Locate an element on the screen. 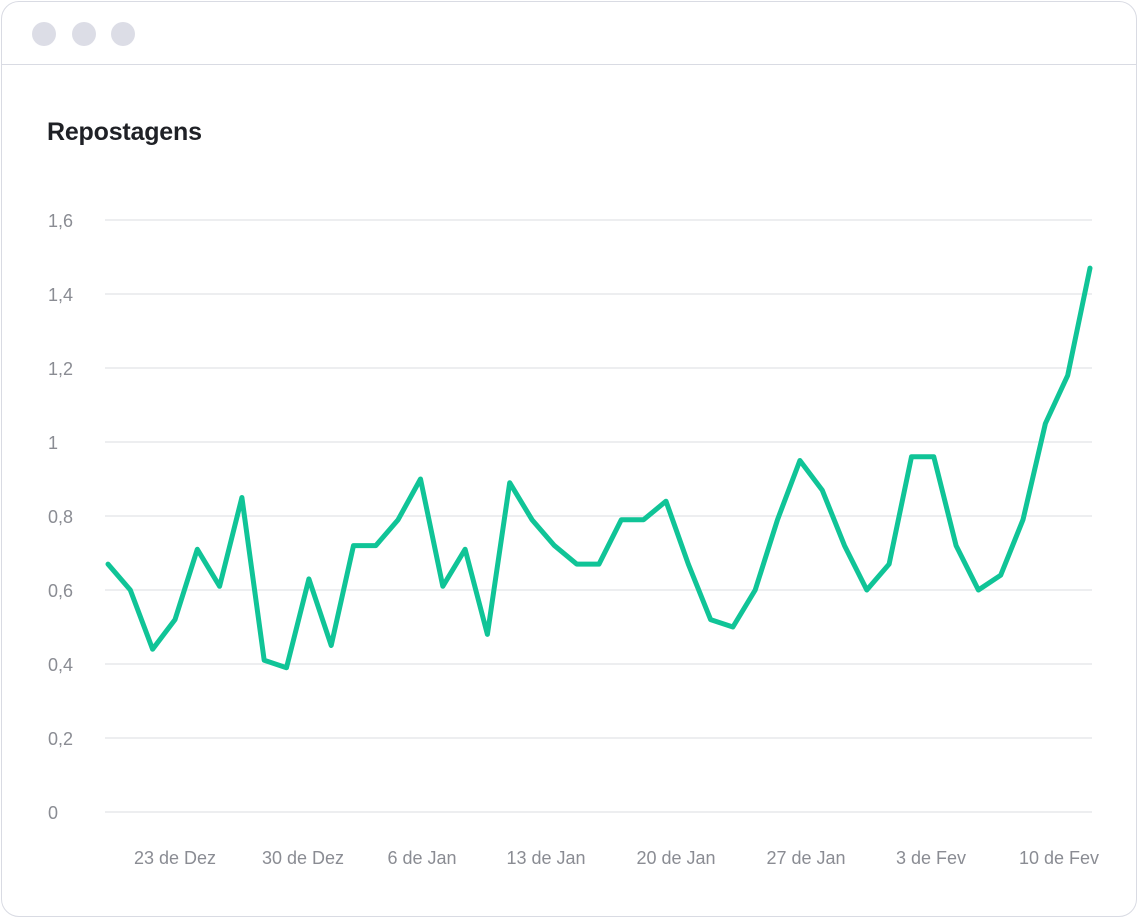 Image resolution: width=1140 pixels, height=920 pixels. x-tick-label: 6 de Jan is located at coordinates (421, 858).